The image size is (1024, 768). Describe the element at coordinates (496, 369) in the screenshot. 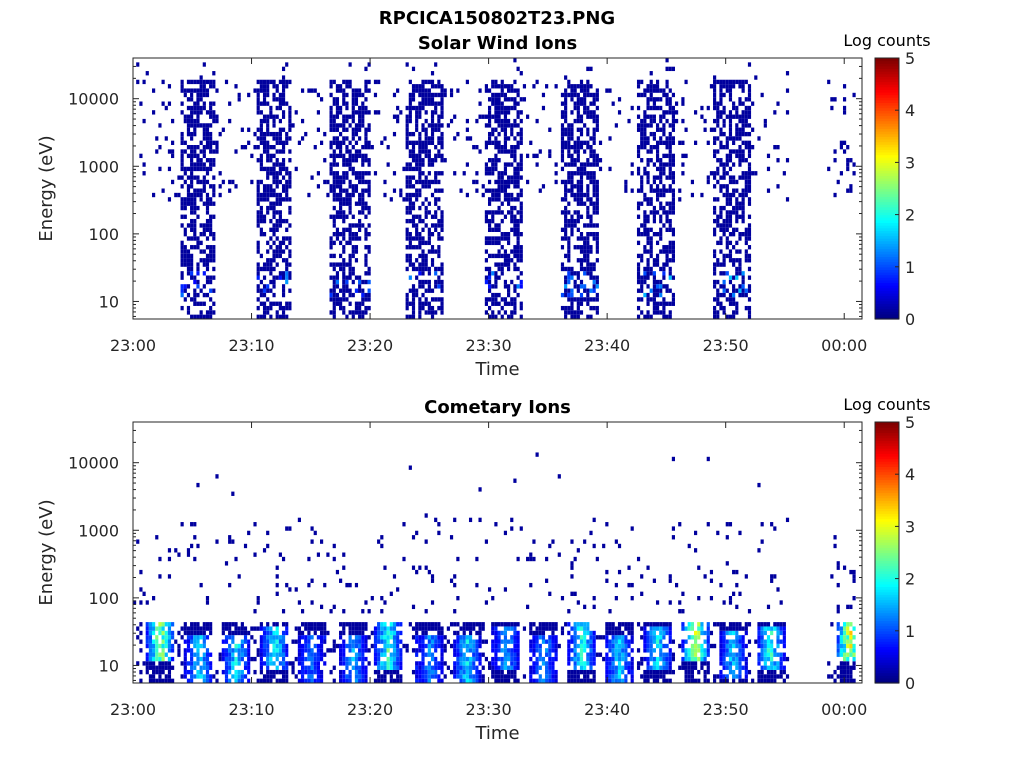

I see `x-axis-label: Time` at that location.